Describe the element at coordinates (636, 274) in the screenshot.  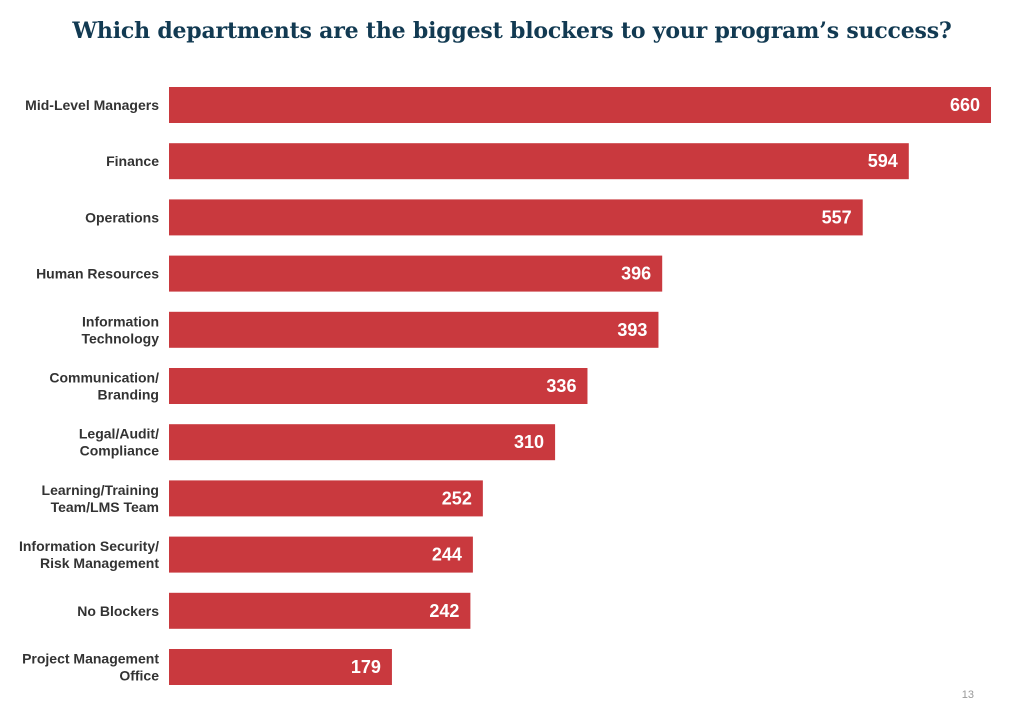
I see `bar-value-label: 396` at that location.